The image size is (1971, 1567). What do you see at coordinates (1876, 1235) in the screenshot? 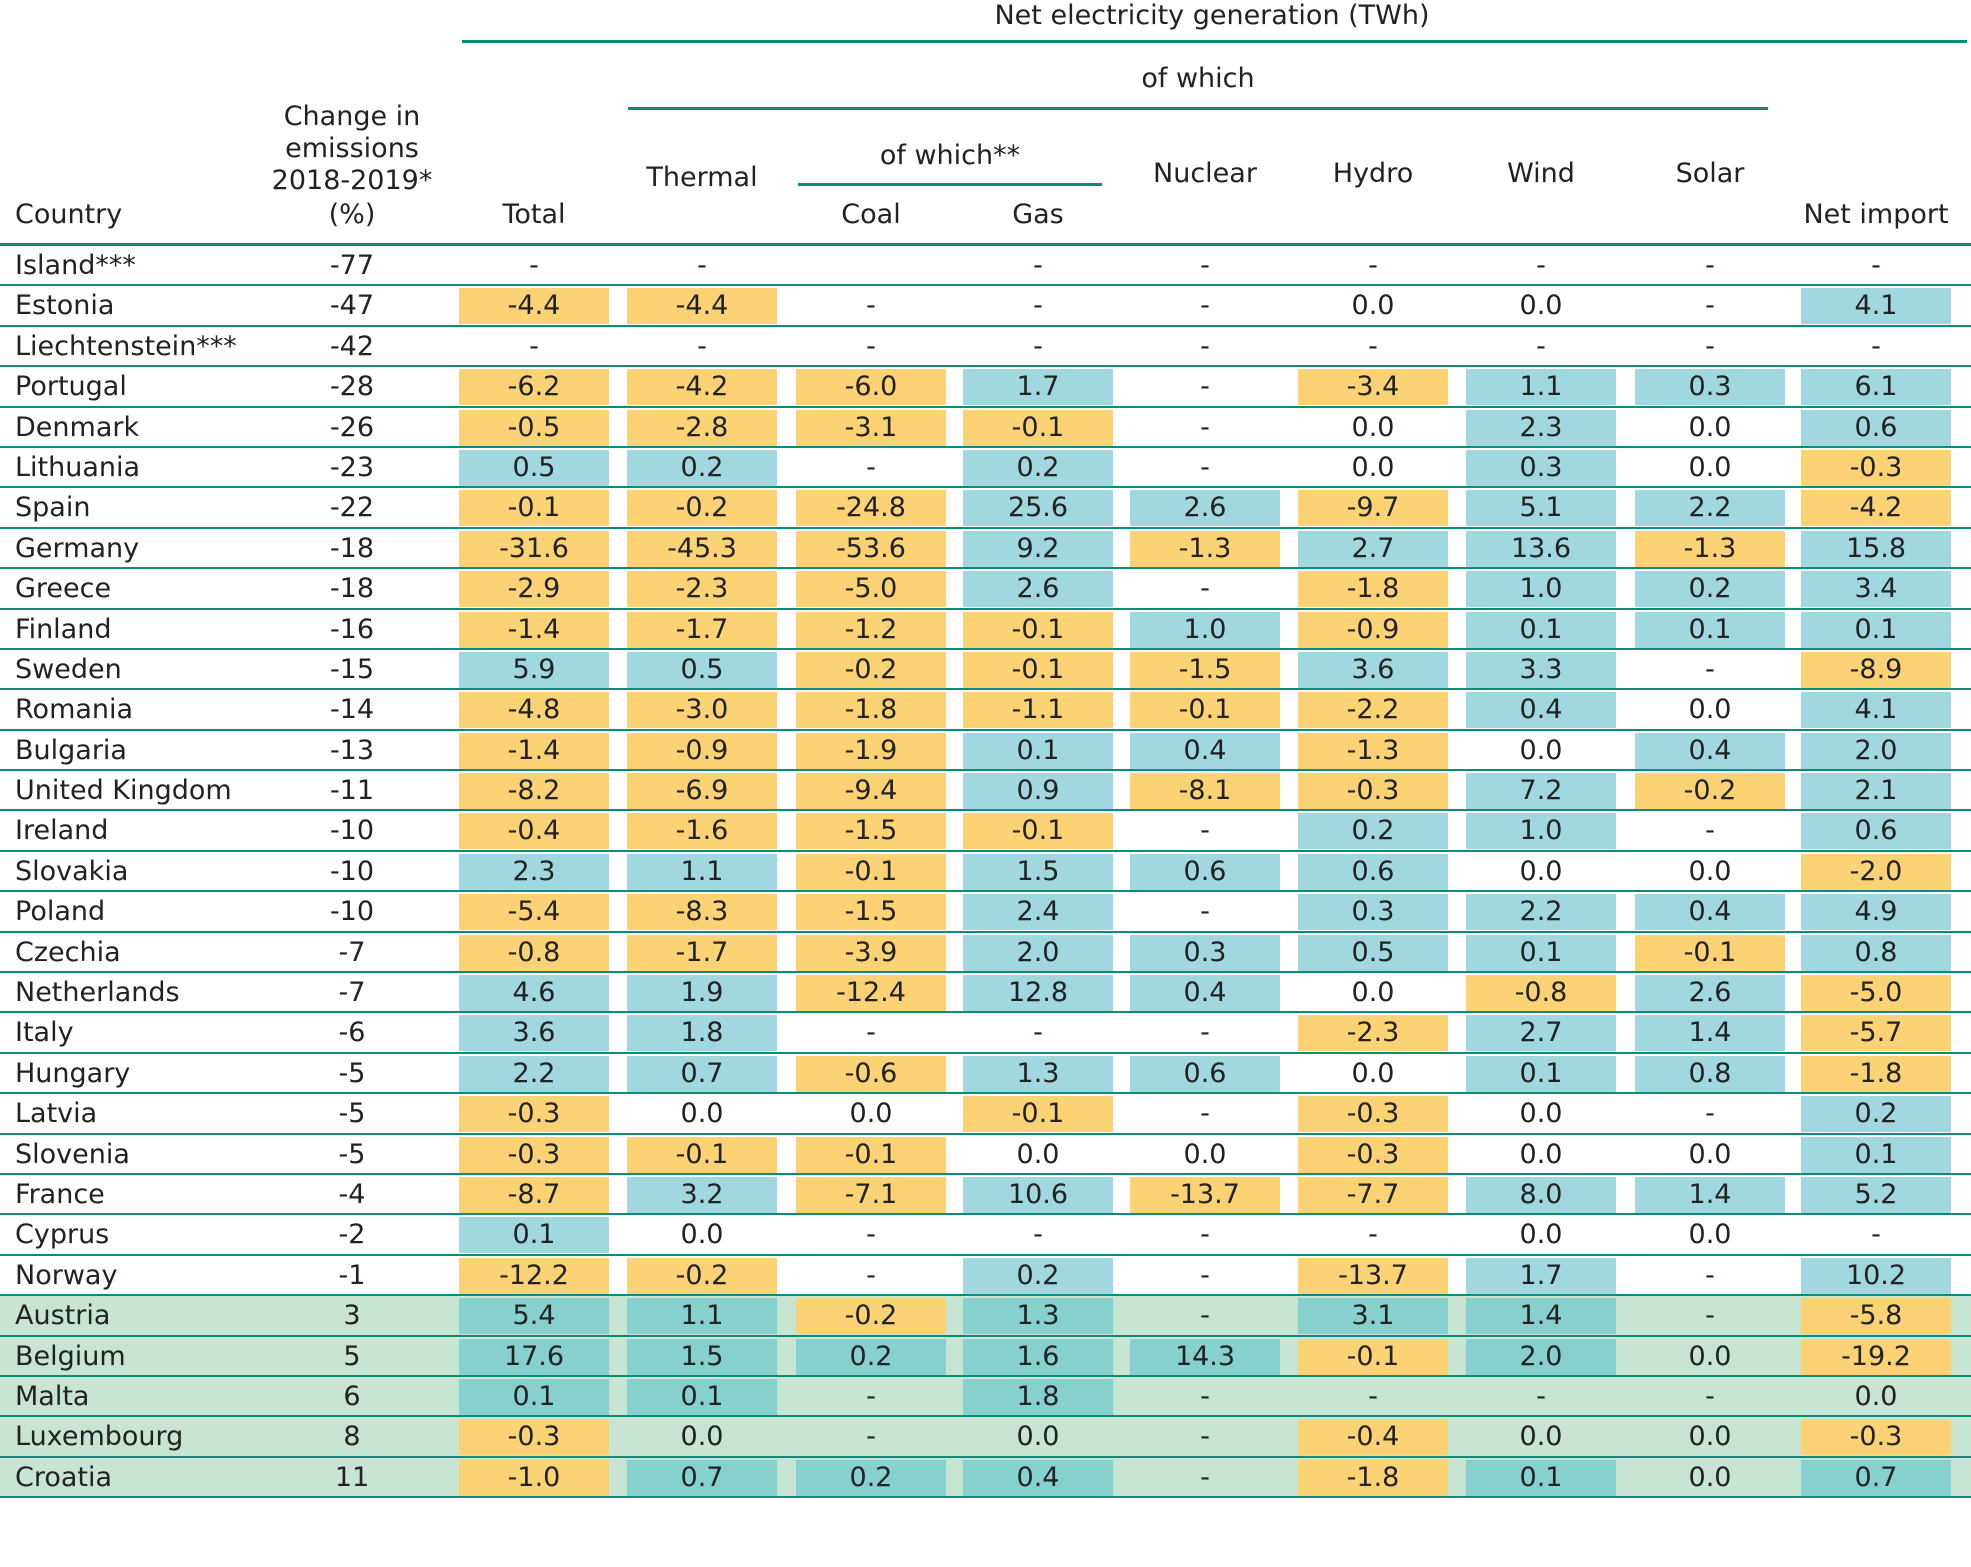
I see `net-import-cell: -` at bounding box center [1876, 1235].